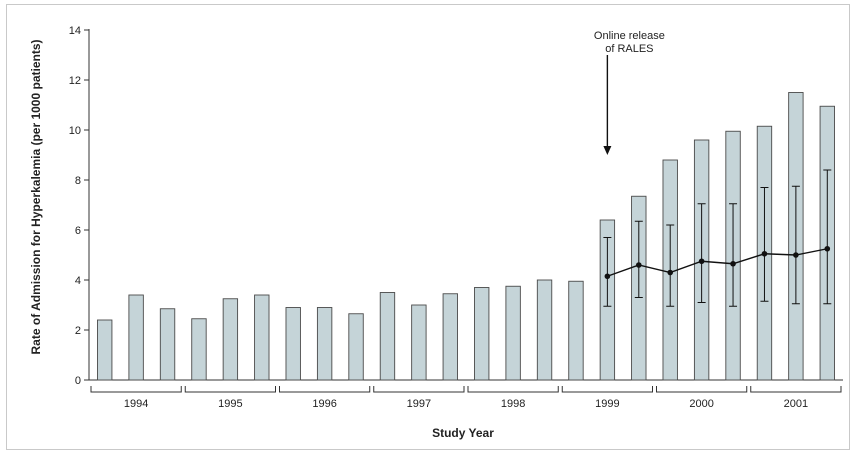 The image size is (855, 459). What do you see at coordinates (136, 404) in the screenshot?
I see `x-tick-label: 1994` at bounding box center [136, 404].